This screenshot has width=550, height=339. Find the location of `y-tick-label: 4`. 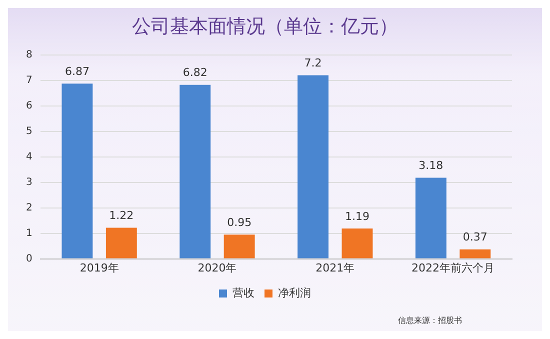

y-tick-label: 4 is located at coordinates (29, 156).